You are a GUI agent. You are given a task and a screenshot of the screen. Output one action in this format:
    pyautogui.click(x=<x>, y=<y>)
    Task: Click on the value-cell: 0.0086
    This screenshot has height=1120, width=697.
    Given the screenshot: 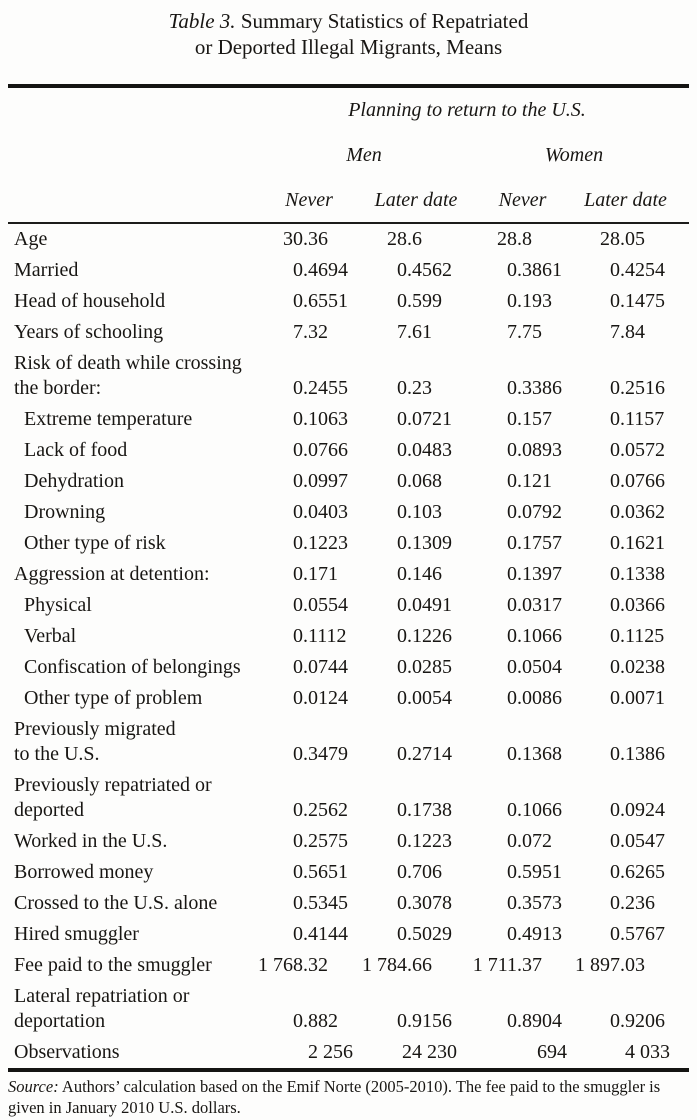 What is the action you would take?
    pyautogui.click(x=534, y=698)
    